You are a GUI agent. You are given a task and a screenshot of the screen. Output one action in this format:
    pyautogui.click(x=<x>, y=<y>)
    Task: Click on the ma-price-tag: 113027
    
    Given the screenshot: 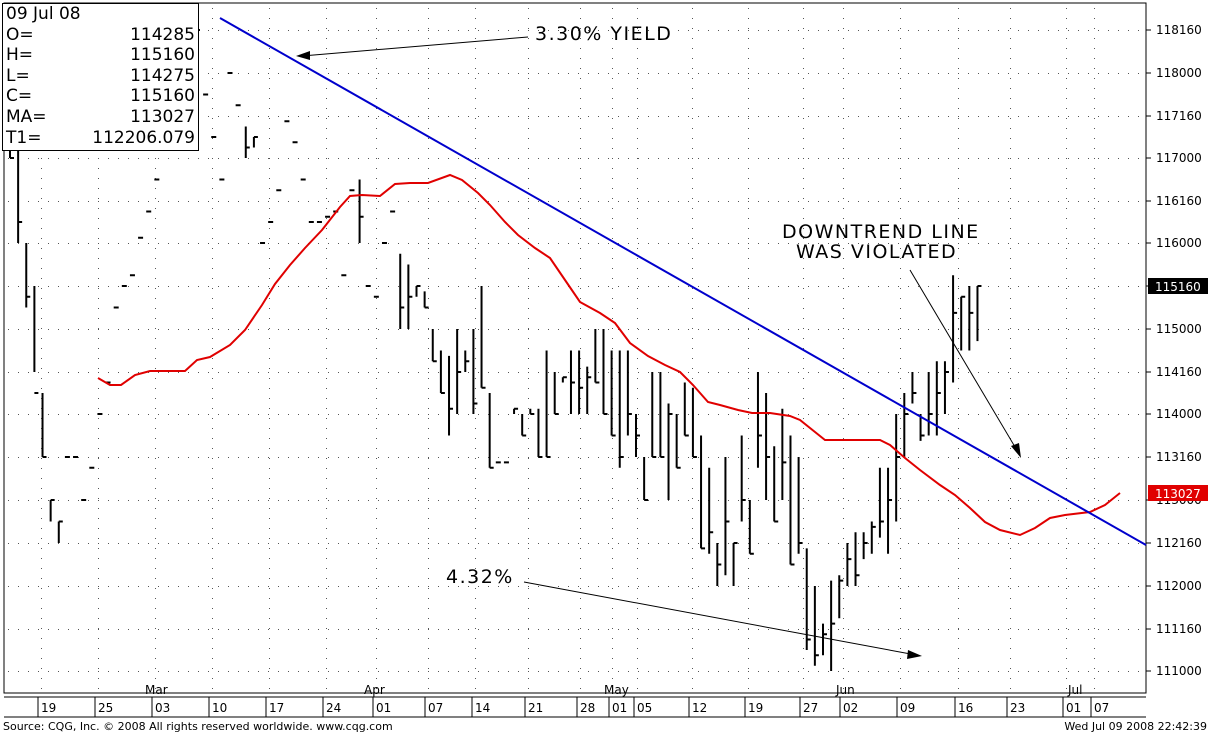 What is the action you would take?
    pyautogui.click(x=1178, y=493)
    